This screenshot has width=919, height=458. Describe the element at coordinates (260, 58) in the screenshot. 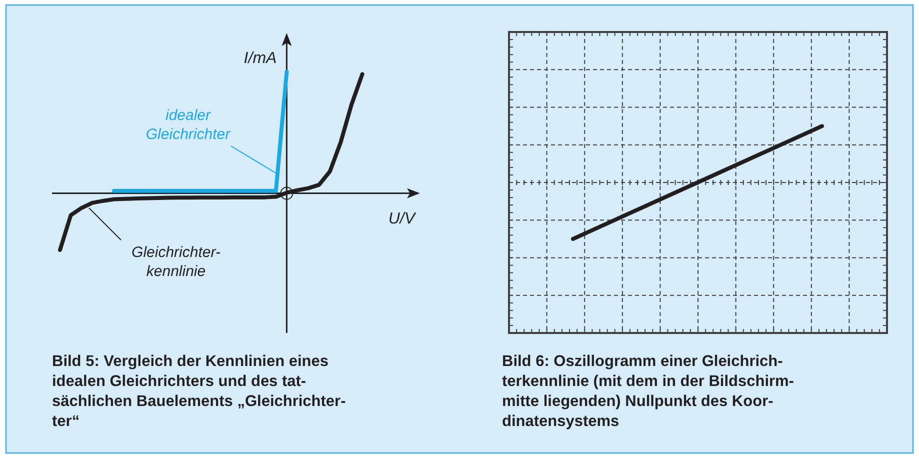

I see `y-axis-title: I/mA` at that location.